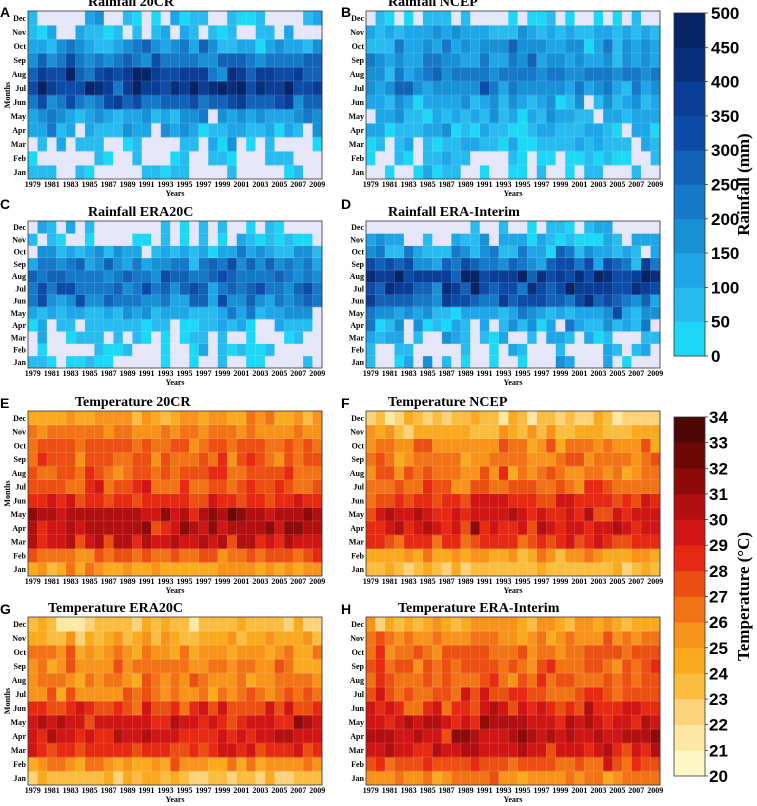 The height and width of the screenshot is (806, 757). Describe the element at coordinates (357, 680) in the screenshot. I see `y-tick-label: Aug` at that location.